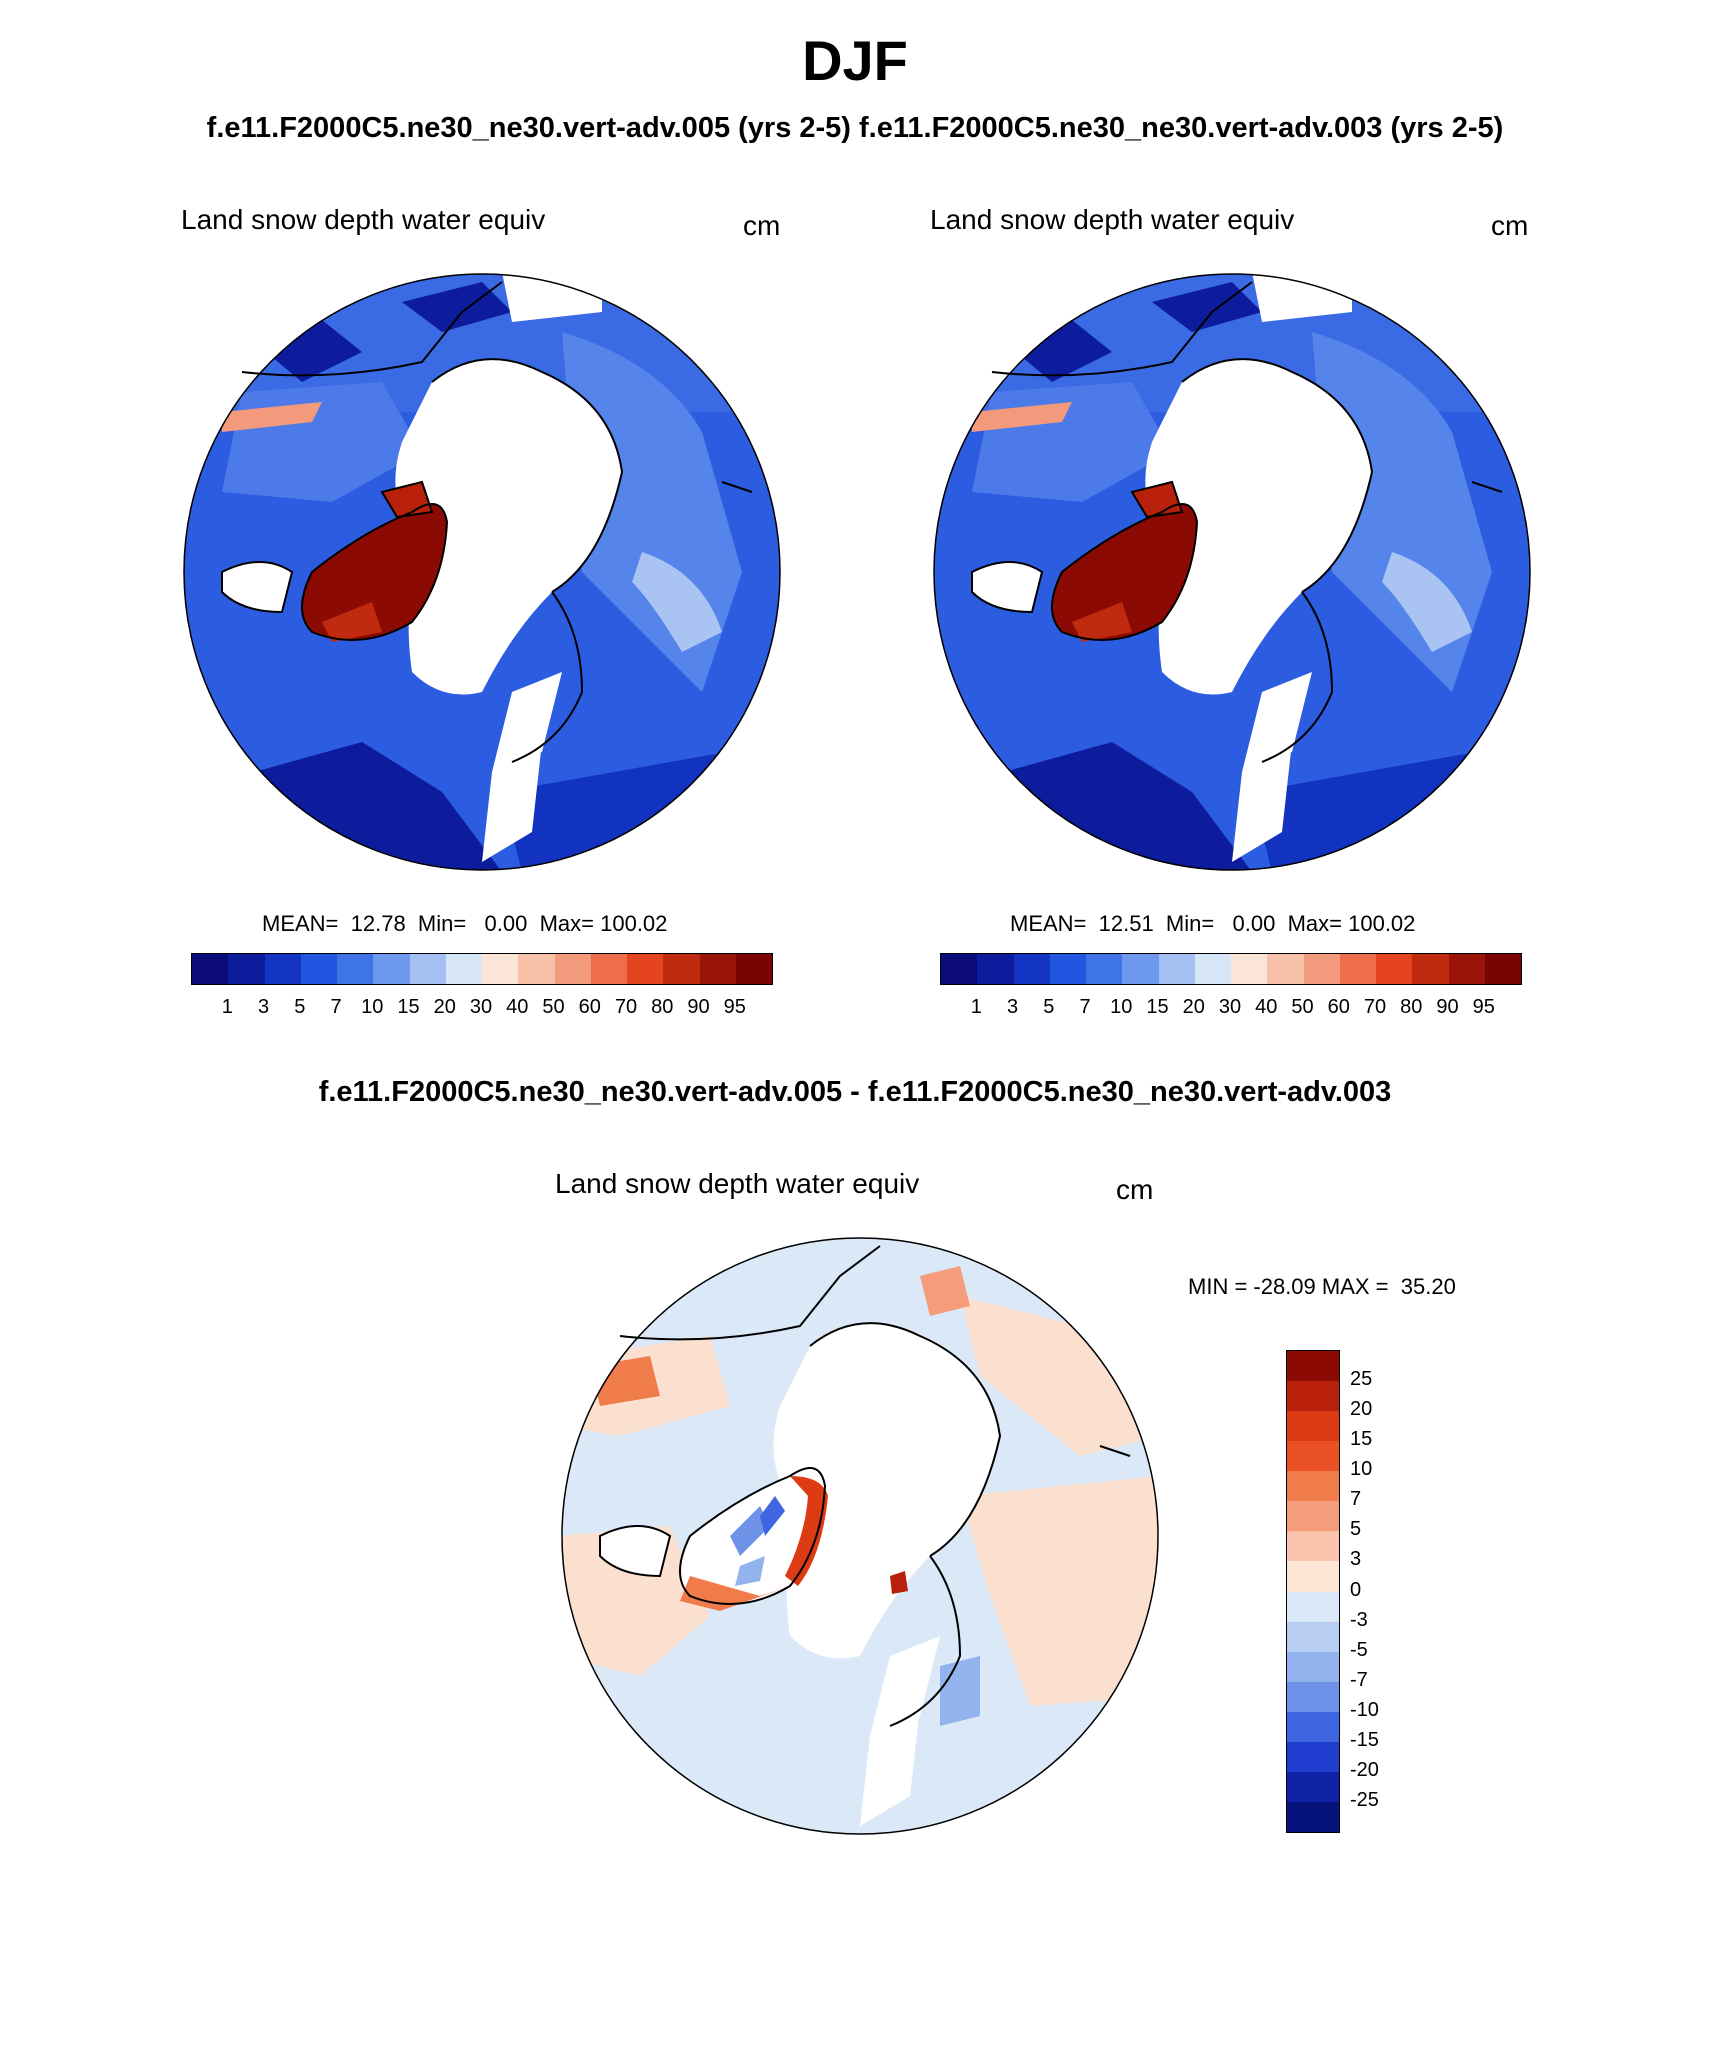 The image size is (1710, 2061). Describe the element at coordinates (1361, 1439) in the screenshot. I see `diff-colorbar-tick-label: 15` at that location.